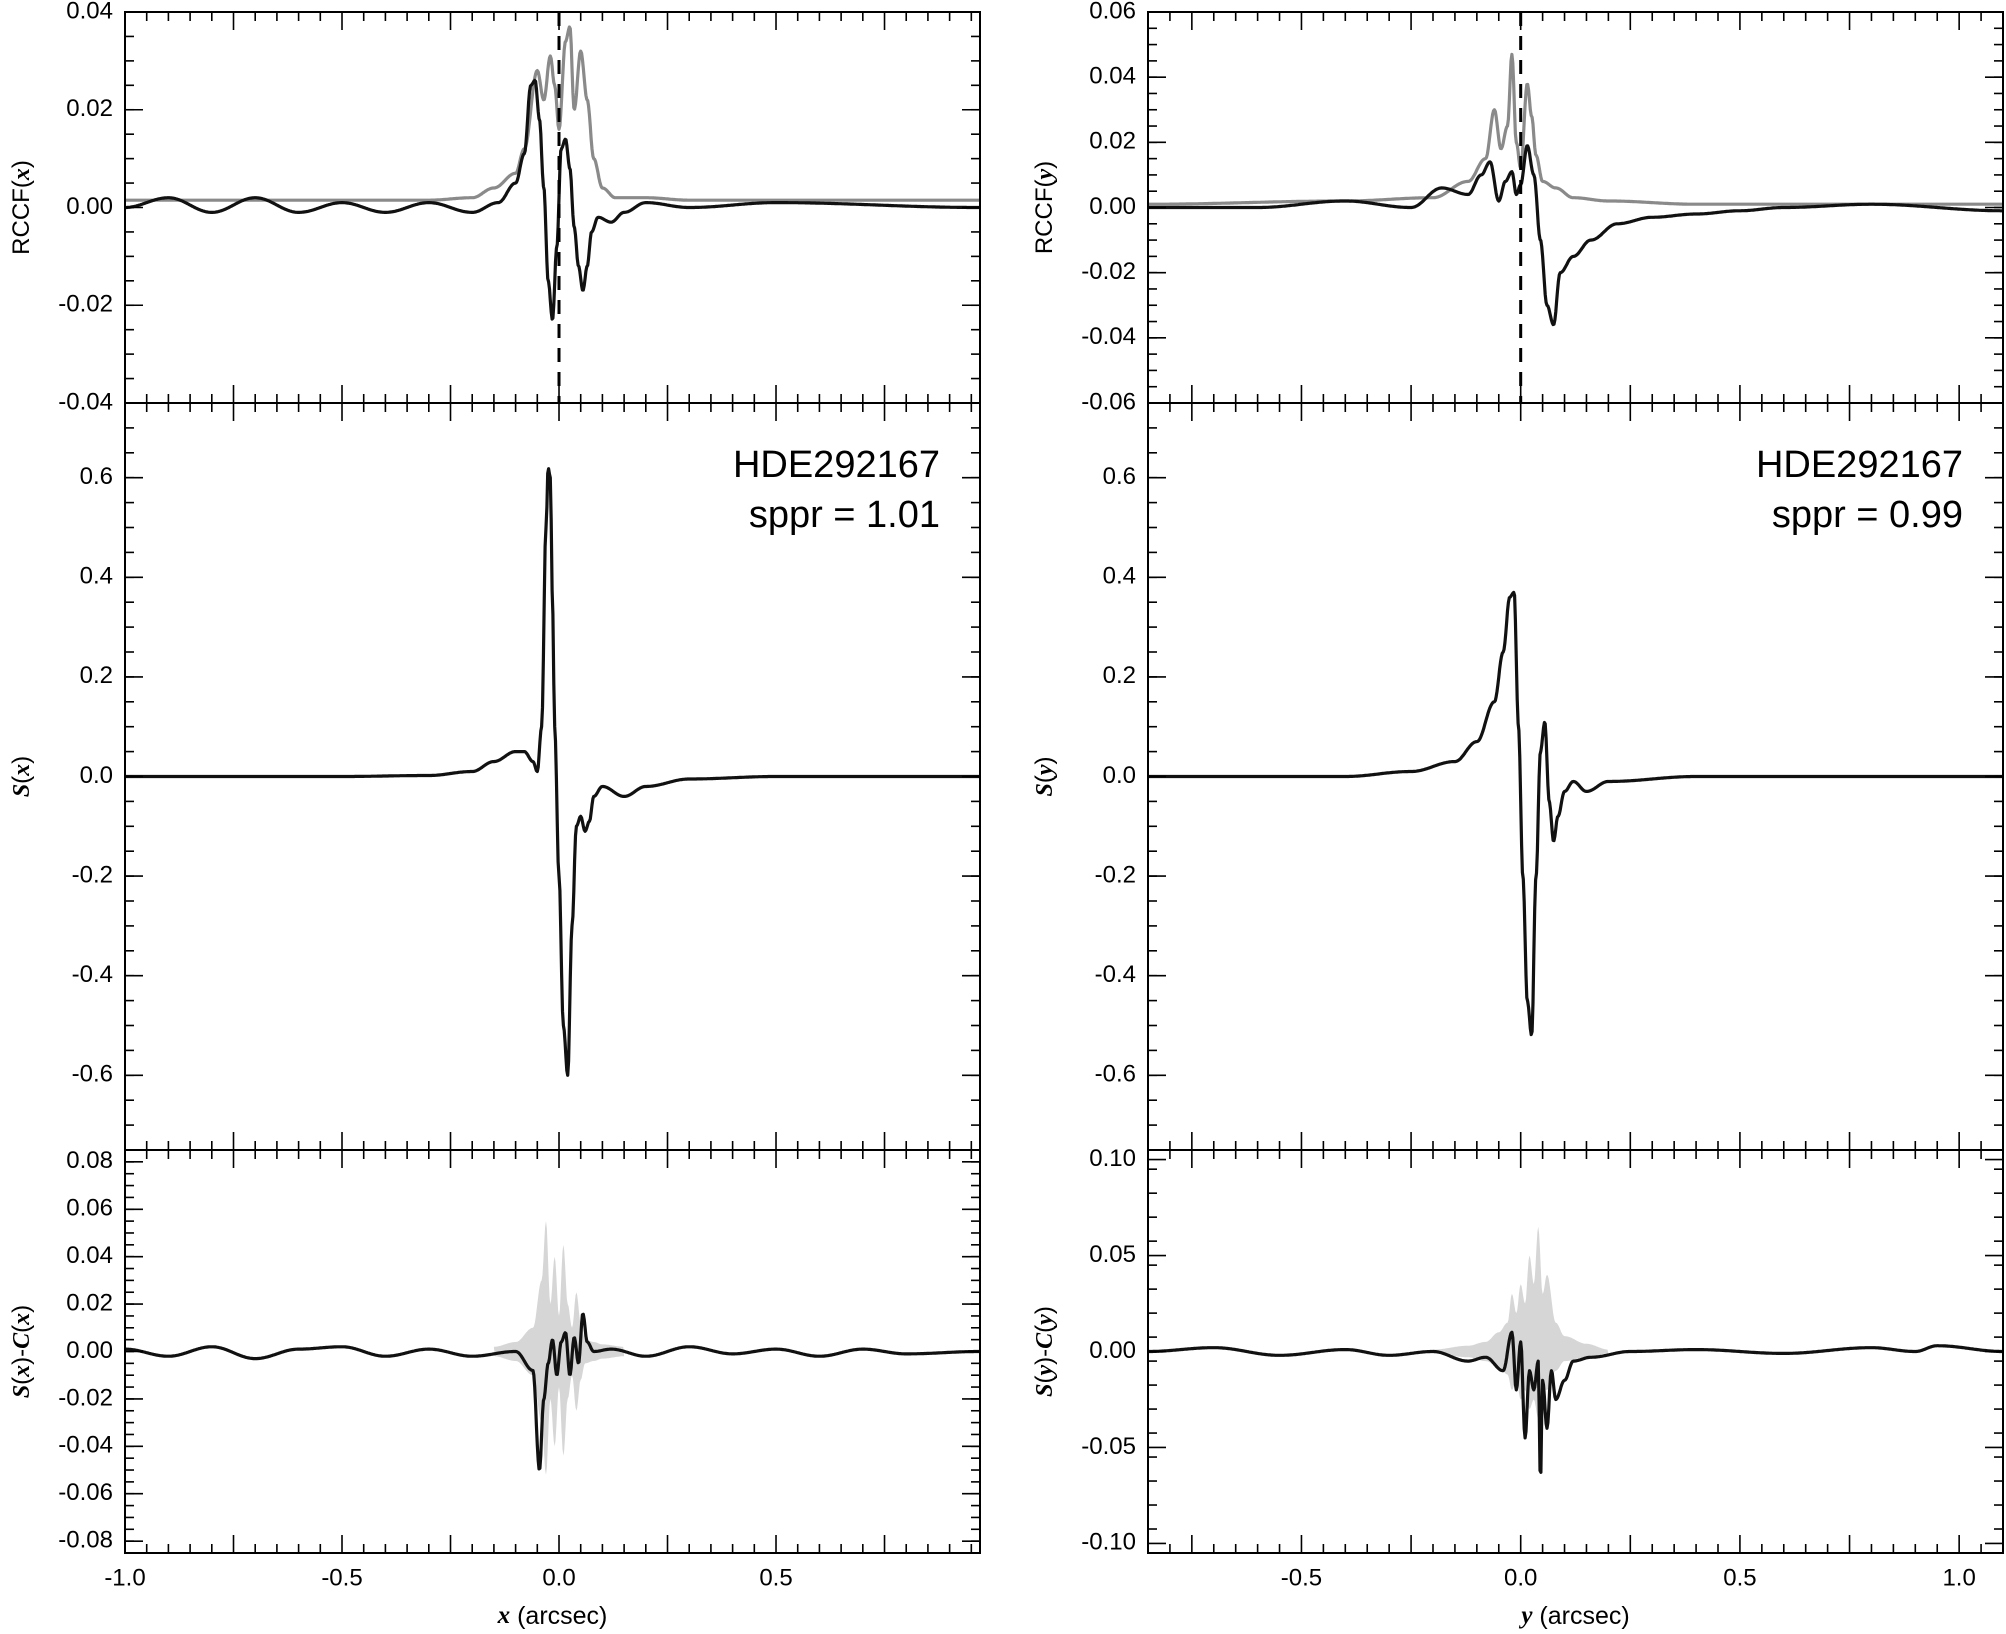 The image size is (2006, 1634). What do you see at coordinates (85, 1539) in the screenshot?
I see `y-tick-label: -0.08` at bounding box center [85, 1539].